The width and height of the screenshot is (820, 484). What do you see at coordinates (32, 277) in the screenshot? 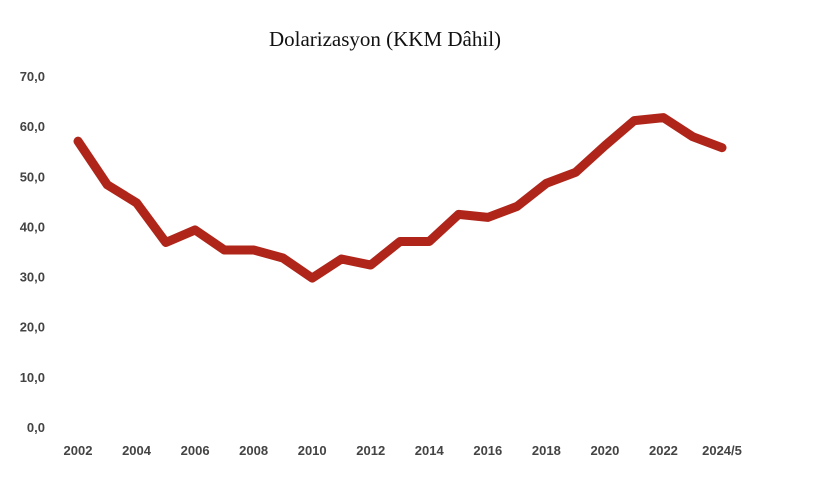
I see `y-tick-label: 30,0` at bounding box center [32, 277].